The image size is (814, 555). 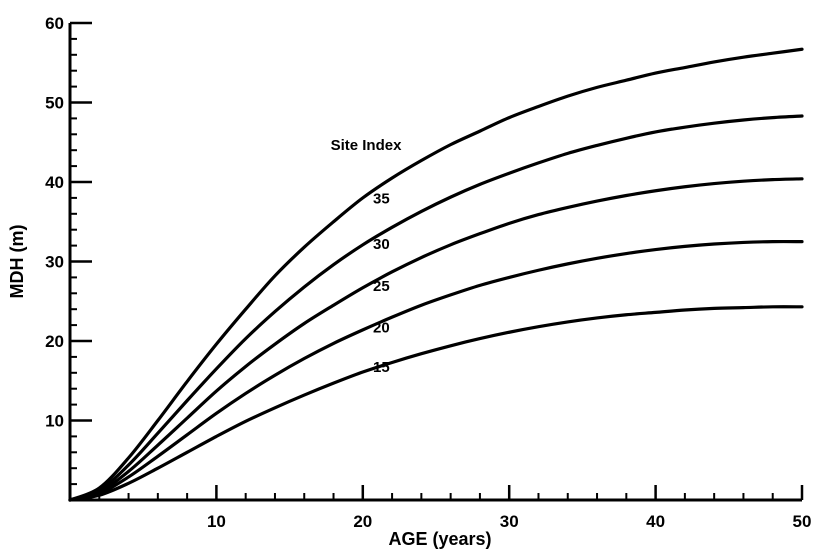 What do you see at coordinates (381, 244) in the screenshot?
I see `series-label-si-30: 30` at bounding box center [381, 244].